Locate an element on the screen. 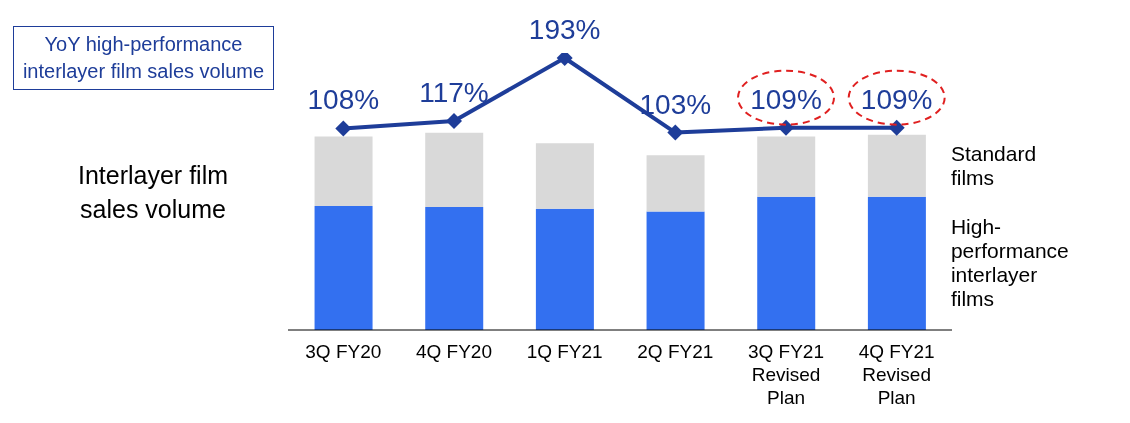 This screenshot has width=1130, height=423. series-label: Standard films is located at coordinates (993, 165).